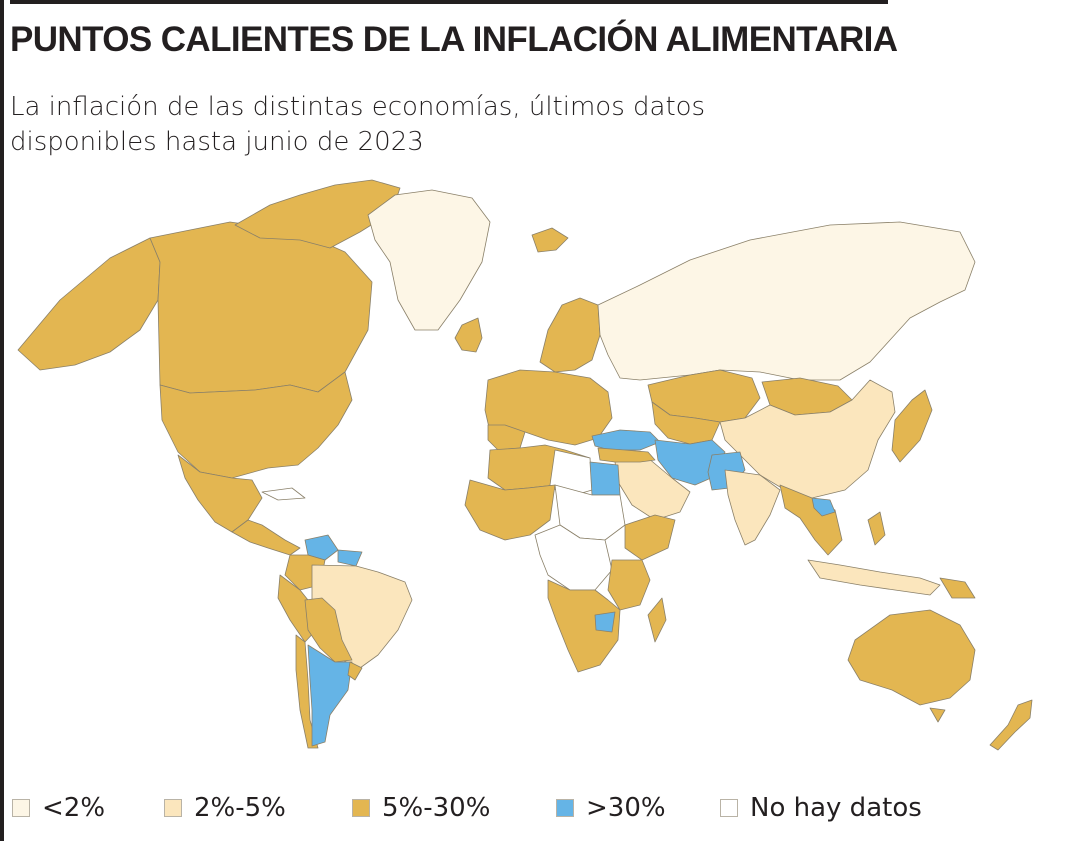 Image resolution: width=1068 pixels, height=841 pixels. I want to click on region-middle-east, so click(626, 455).